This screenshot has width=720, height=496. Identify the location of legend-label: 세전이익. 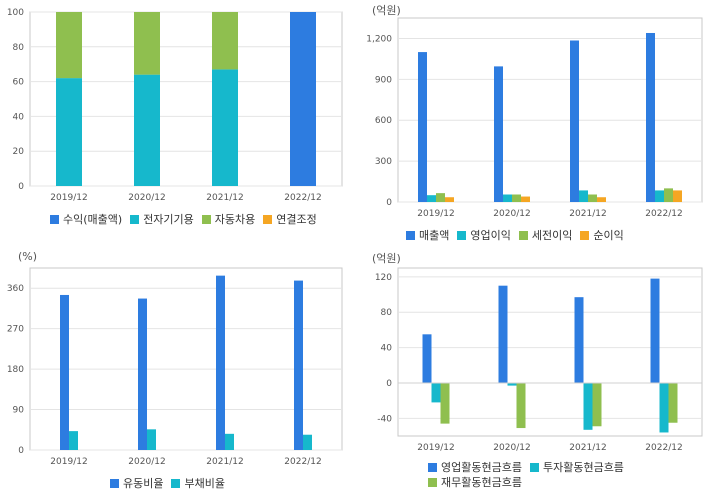
(552, 235).